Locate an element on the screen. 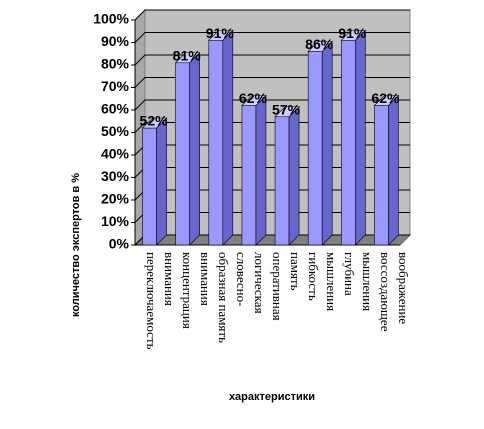 The height and width of the screenshot is (429, 484). y-tick-label: 70% is located at coordinates (115, 86).